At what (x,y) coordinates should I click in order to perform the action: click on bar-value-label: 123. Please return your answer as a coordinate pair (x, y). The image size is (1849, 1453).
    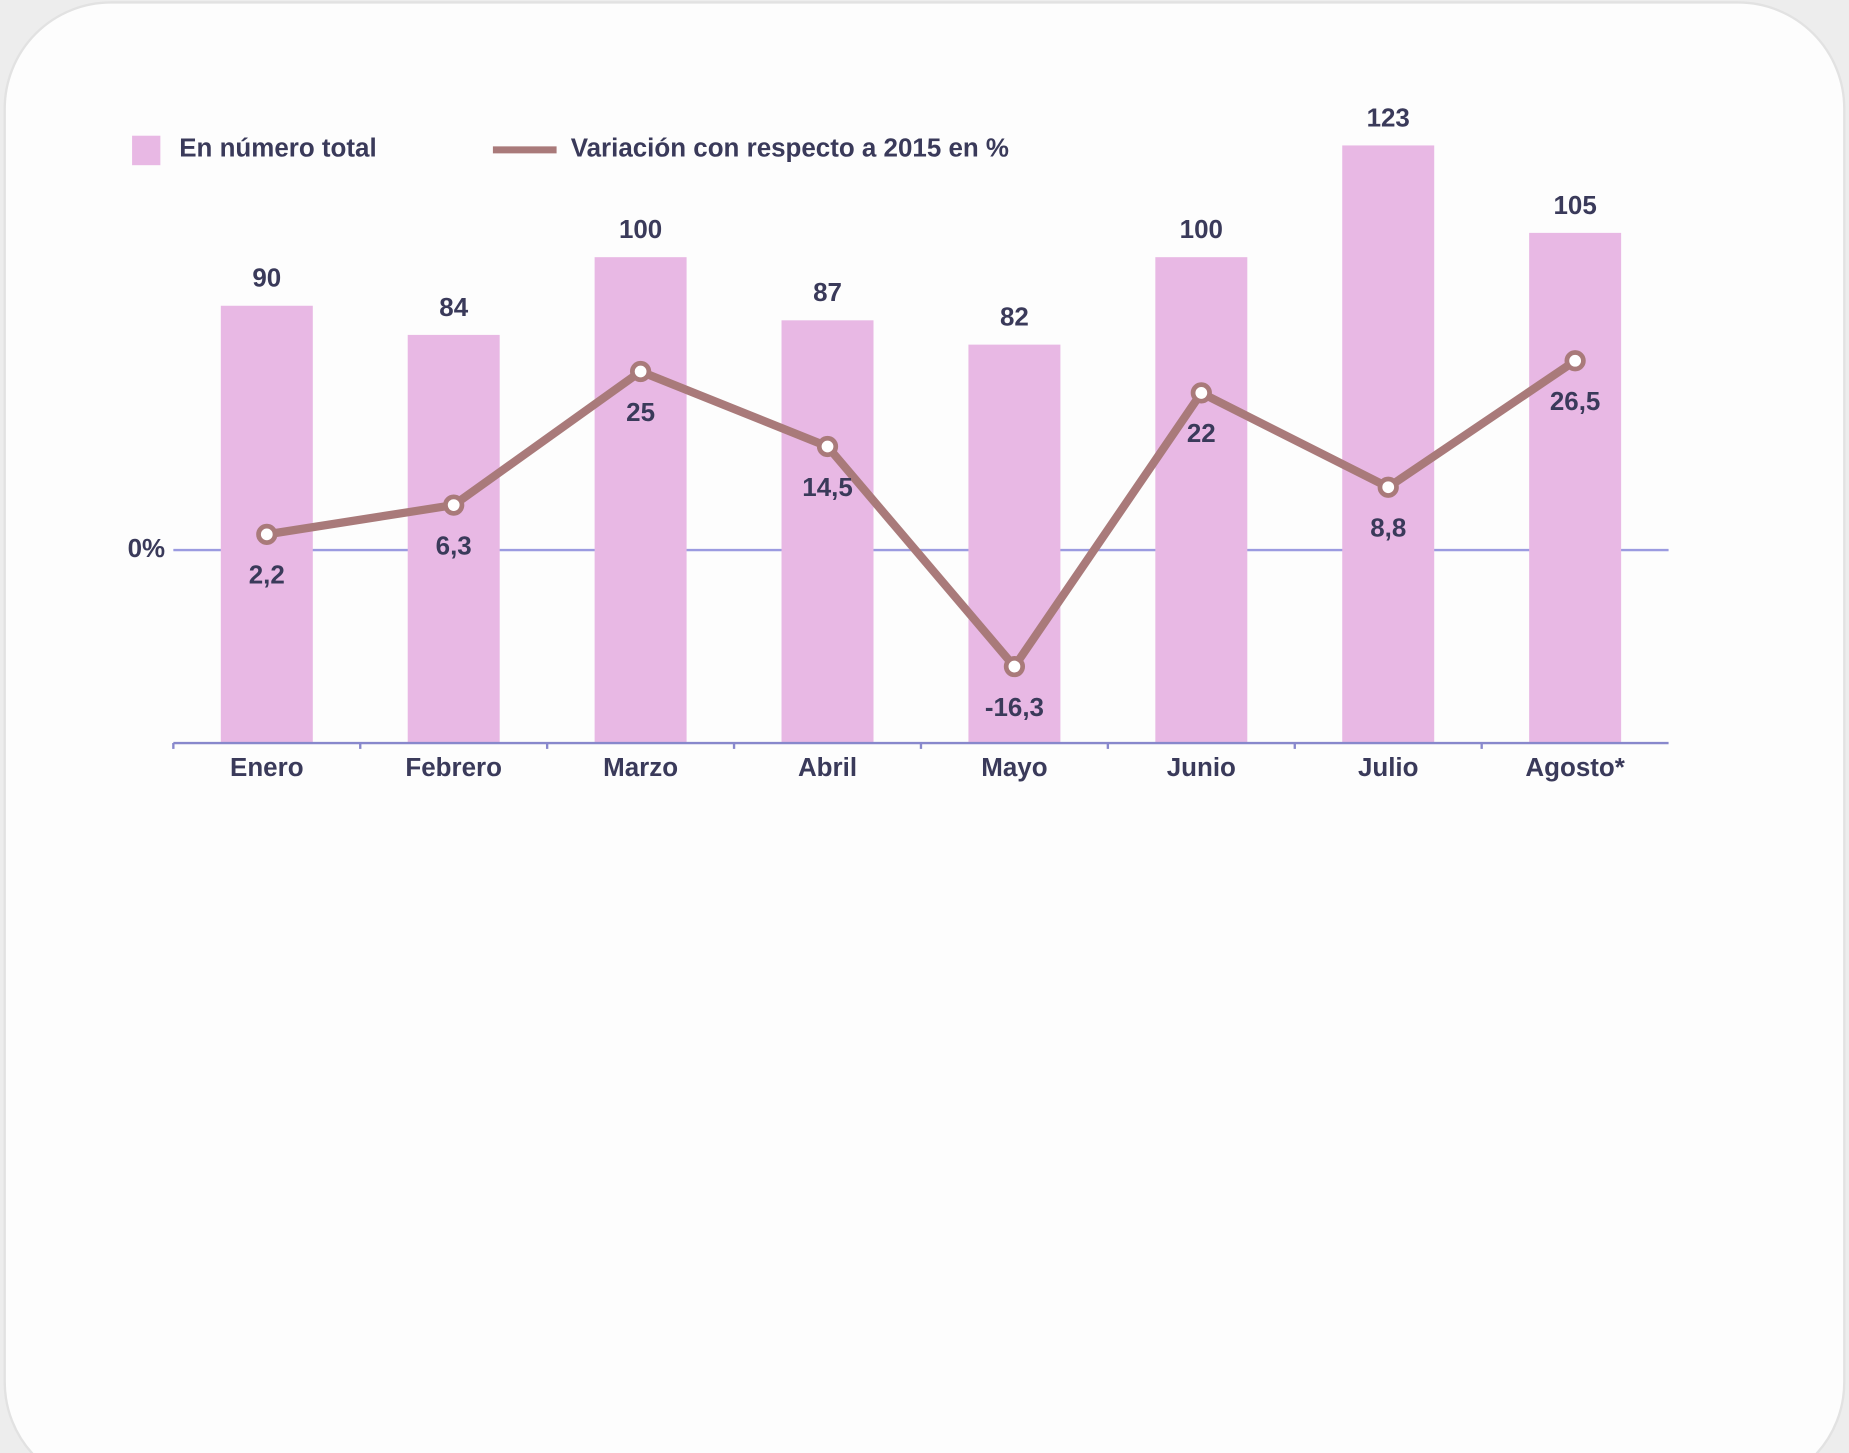
    Looking at the image, I should click on (1388, 118).